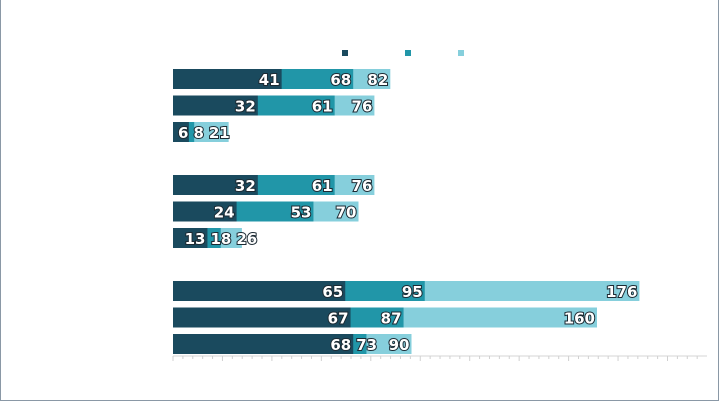 The width and height of the screenshot is (720, 403). Describe the element at coordinates (399, 345) in the screenshot. I see `data-label: 90` at that location.